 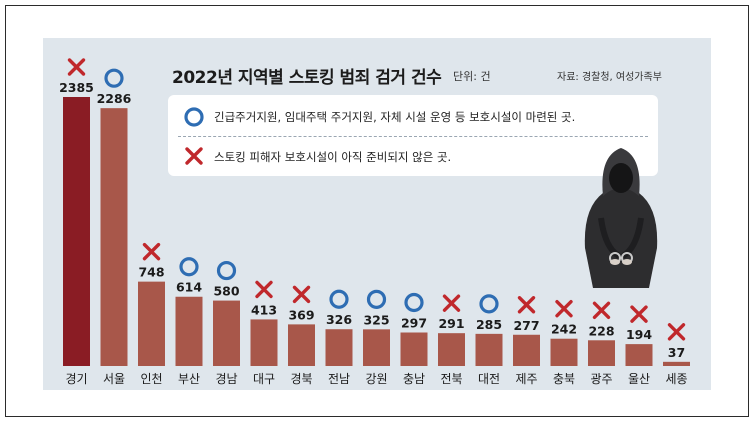 What do you see at coordinates (114, 98) in the screenshot?
I see `data-label: 2286` at bounding box center [114, 98].